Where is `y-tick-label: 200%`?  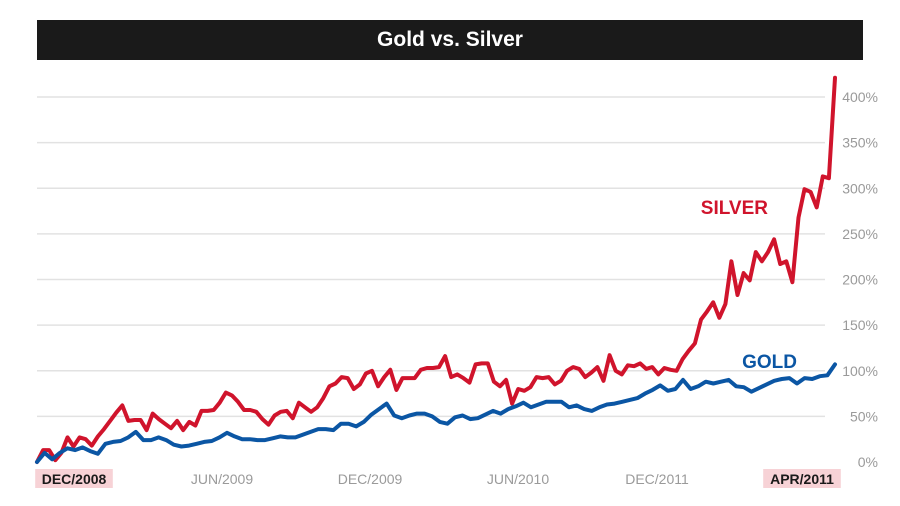
y-tick-label: 200% is located at coordinates (860, 280).